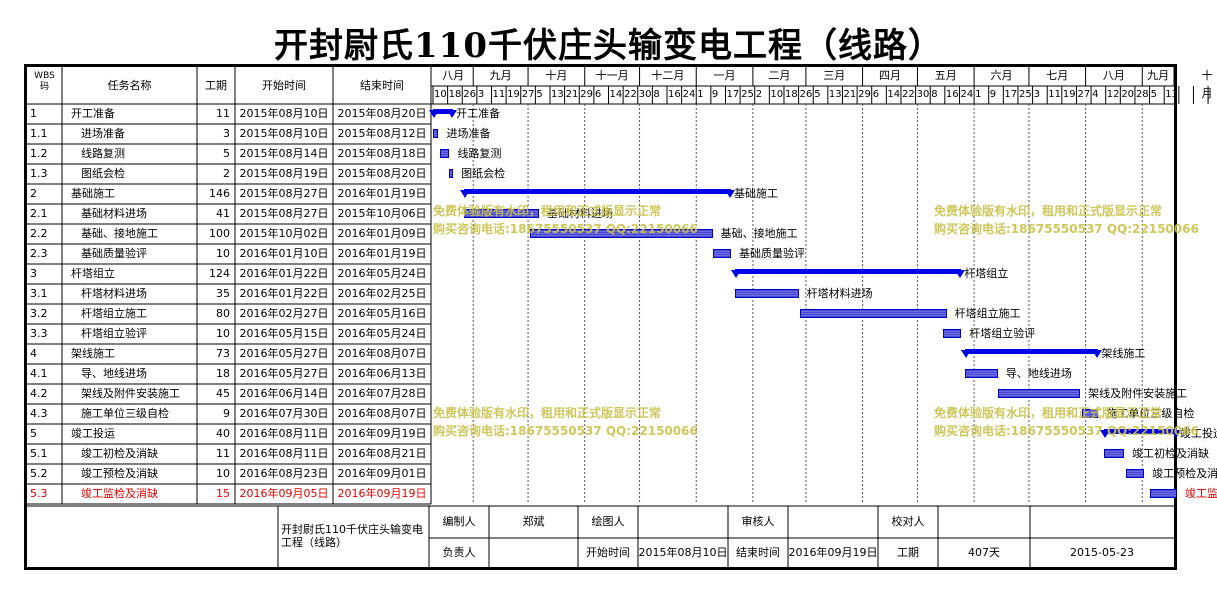 The height and width of the screenshot is (593, 1217). What do you see at coordinates (806, 94) in the screenshot?
I see `timeline-day: 26` at bounding box center [806, 94].